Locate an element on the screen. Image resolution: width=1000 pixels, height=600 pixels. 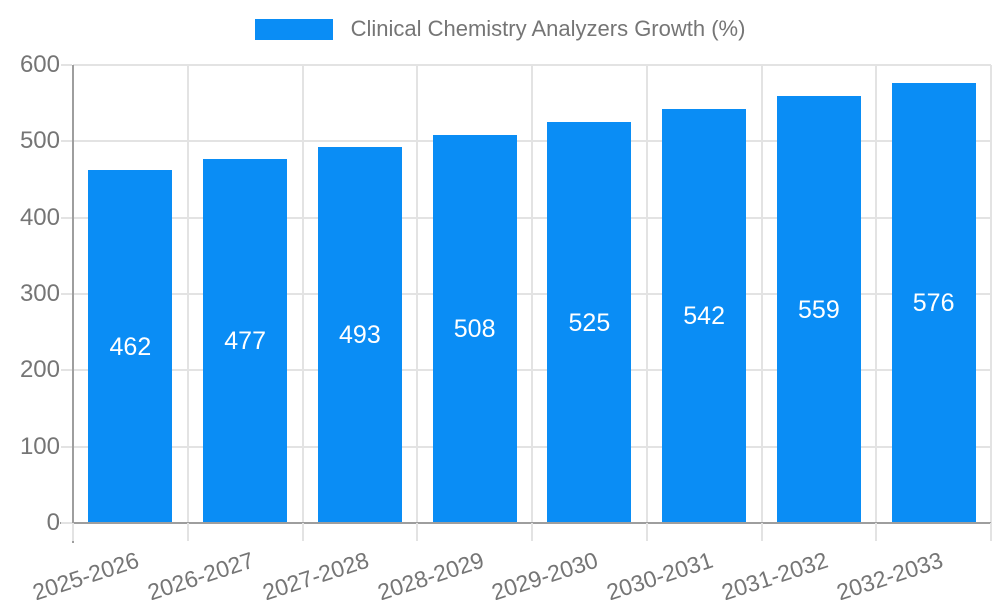
bar-2025-2026: 462 is located at coordinates (130, 346).